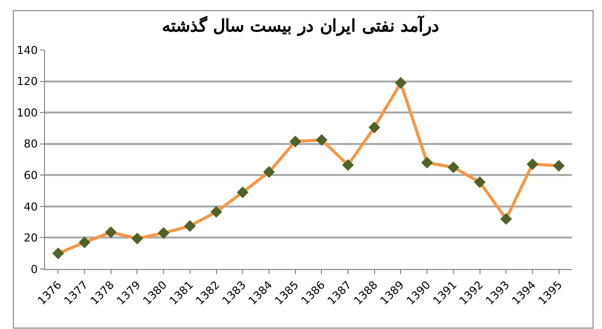 Image resolution: width=602 pixels, height=329 pixels. I want to click on y-tick-label: 80, so click(31, 144).